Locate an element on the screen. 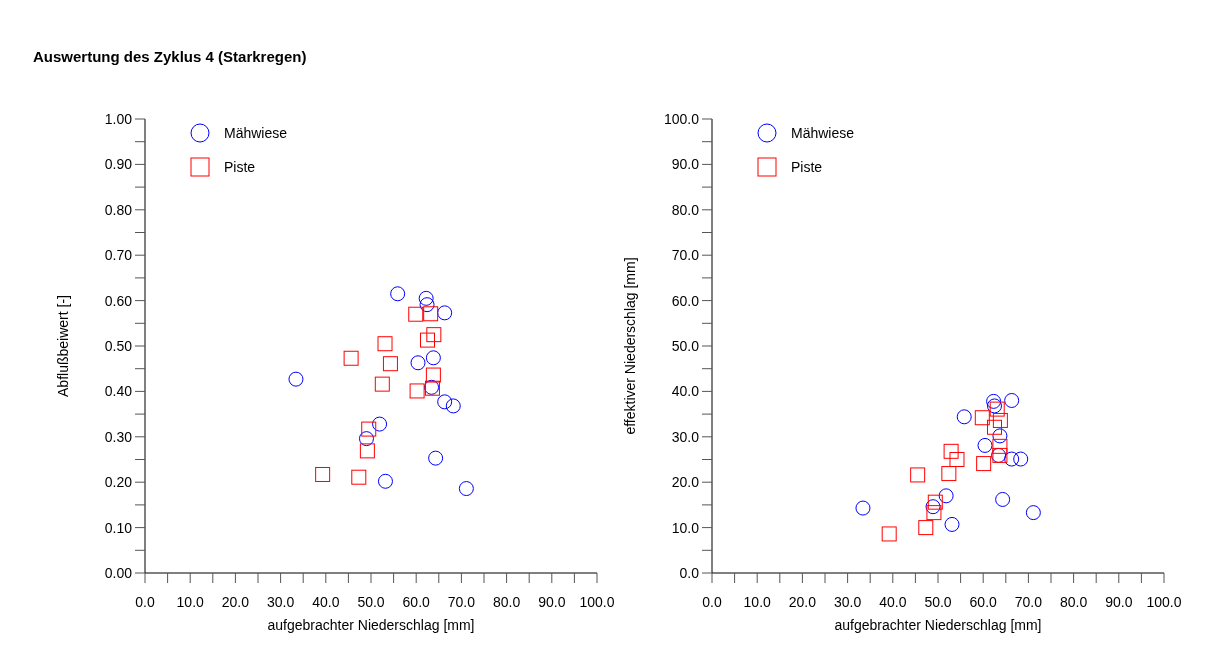 The height and width of the screenshot is (660, 1205). x-tick-label: 30.0 is located at coordinates (847, 602).